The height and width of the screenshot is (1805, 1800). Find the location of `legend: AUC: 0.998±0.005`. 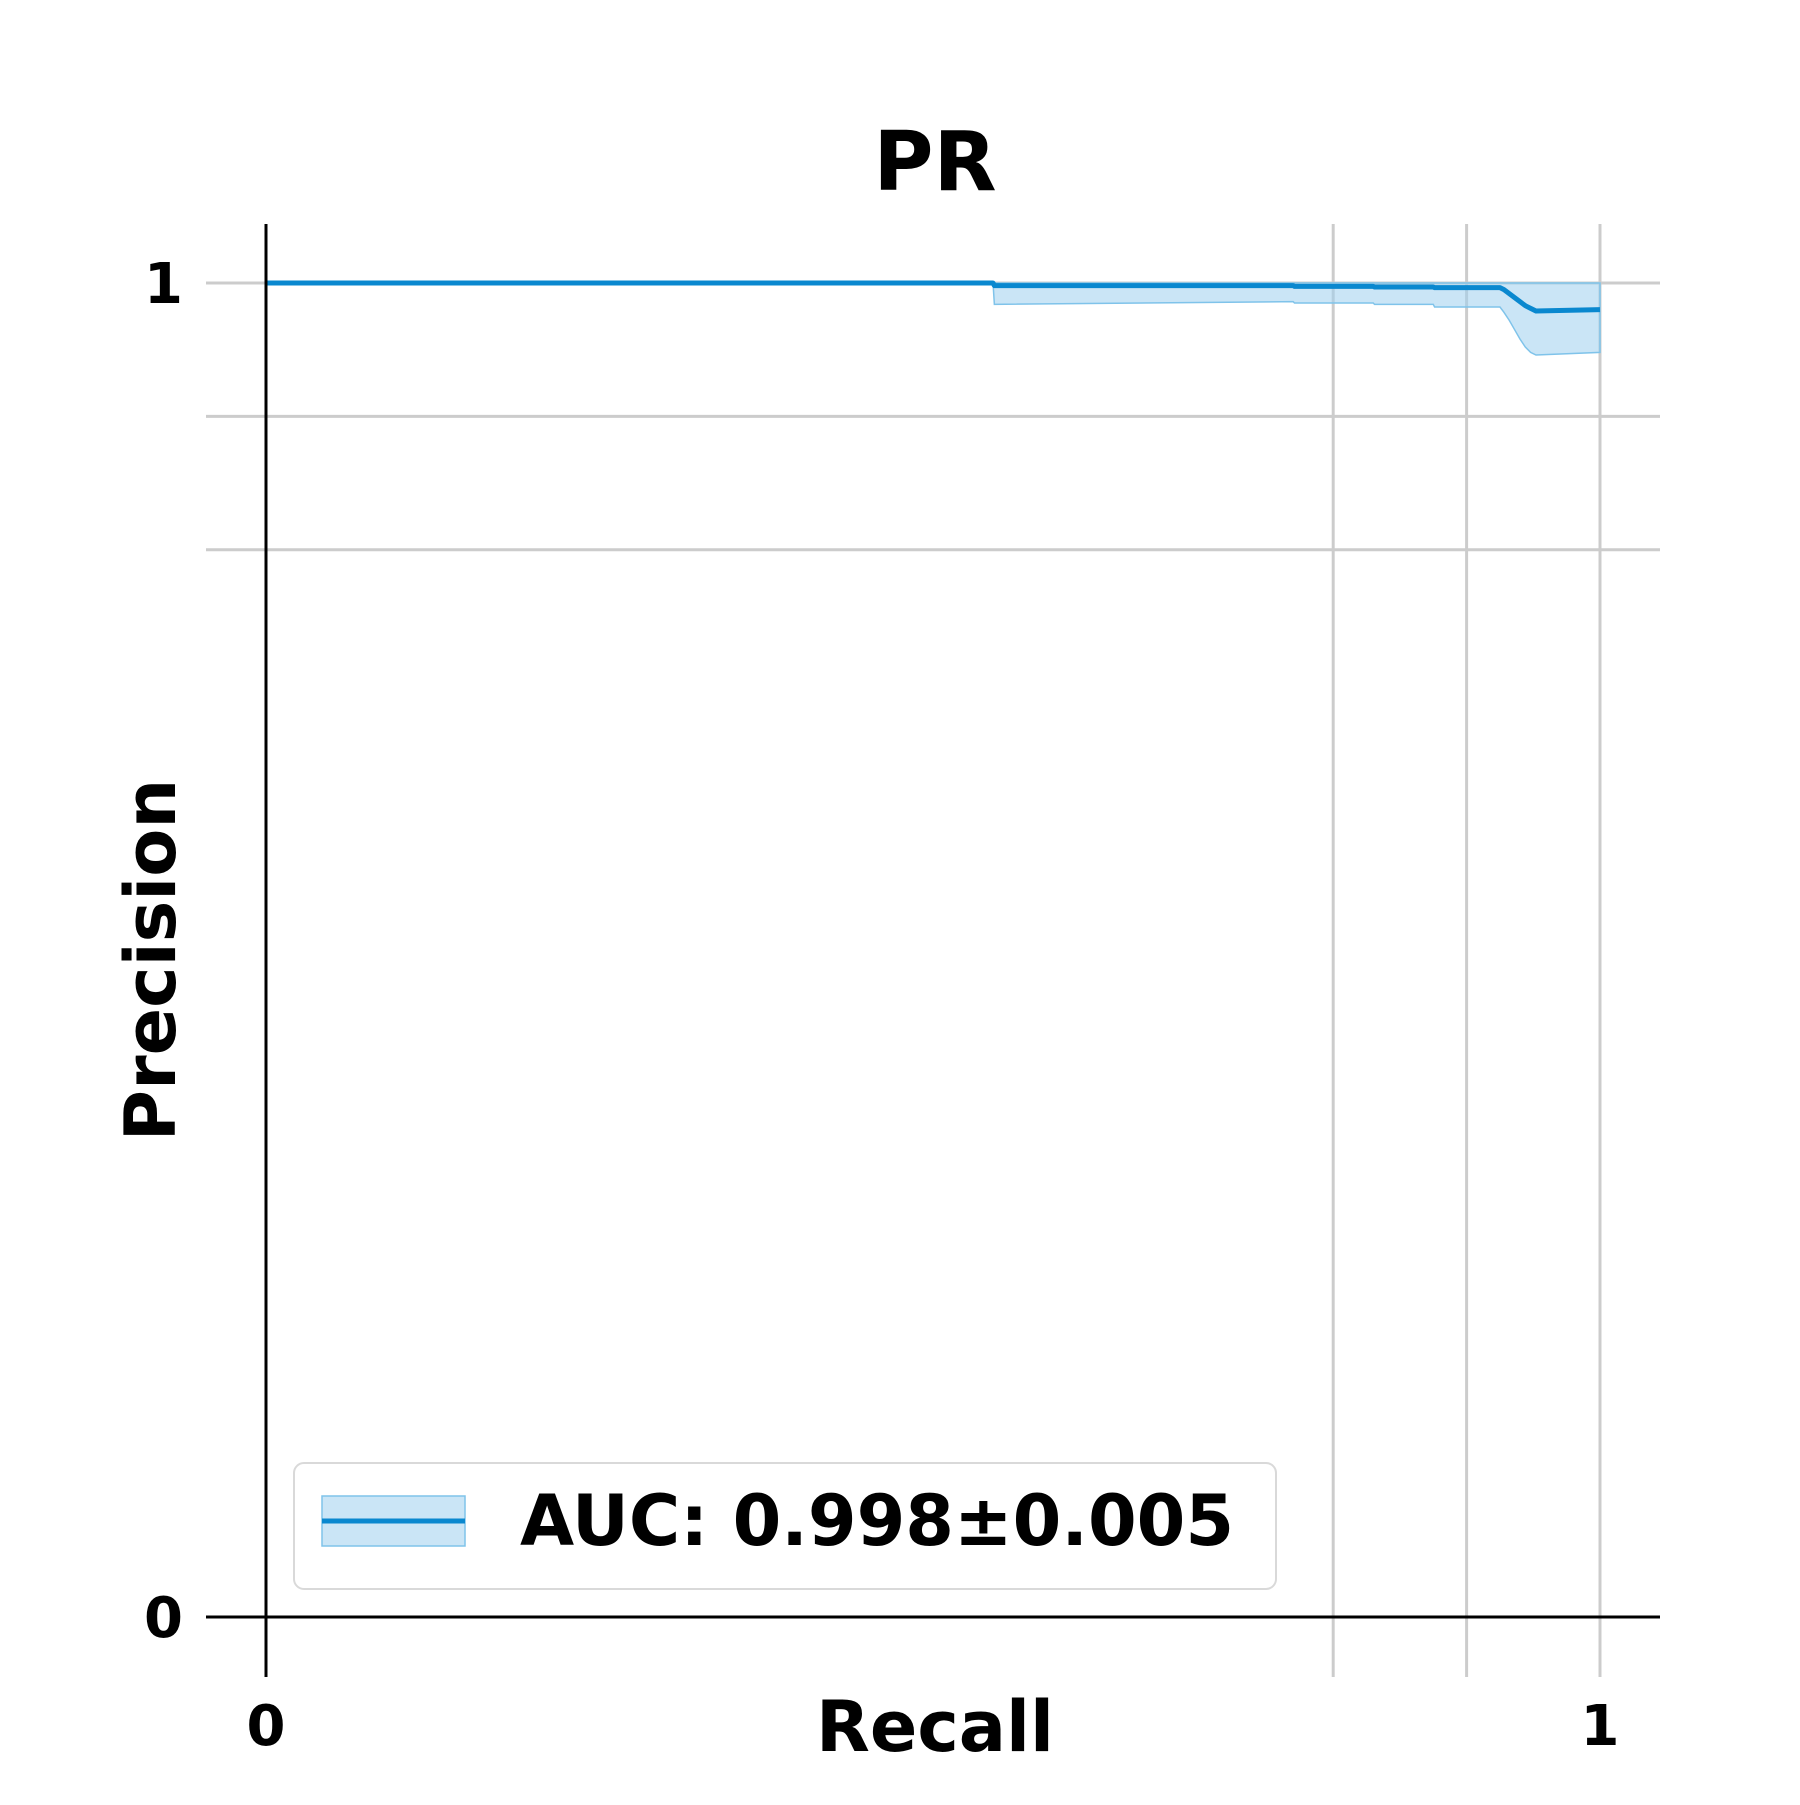

legend: AUC: 0.998±0.005 is located at coordinates (785, 1526).